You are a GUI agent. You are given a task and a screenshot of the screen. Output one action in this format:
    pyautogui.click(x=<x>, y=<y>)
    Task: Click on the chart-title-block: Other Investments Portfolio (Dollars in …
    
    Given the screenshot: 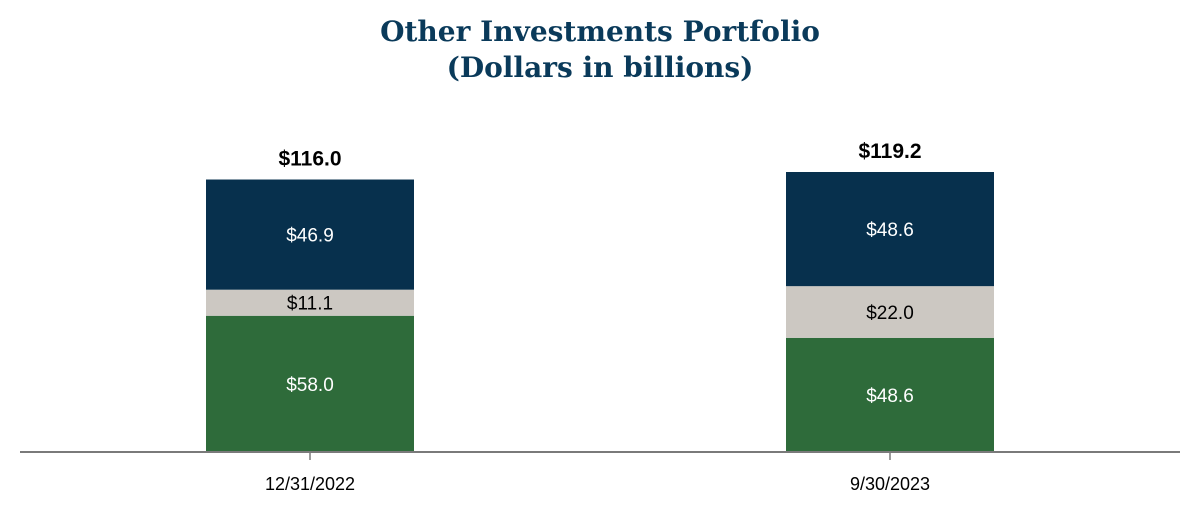 What is the action you would take?
    pyautogui.click(x=600, y=50)
    